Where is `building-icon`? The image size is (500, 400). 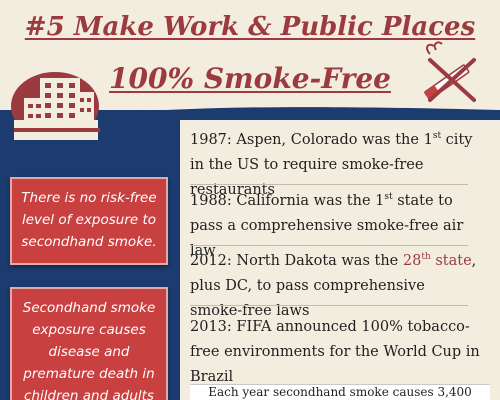 building-icon is located at coordinates (55, 106).